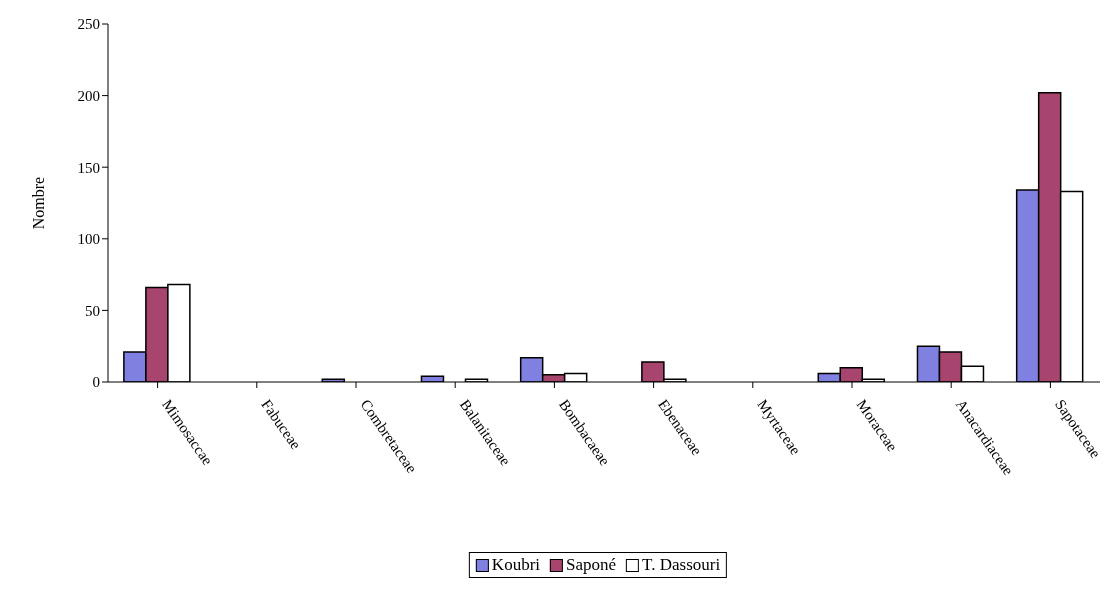 The image size is (1113, 596). I want to click on y-tick-label: 50, so click(92, 310).